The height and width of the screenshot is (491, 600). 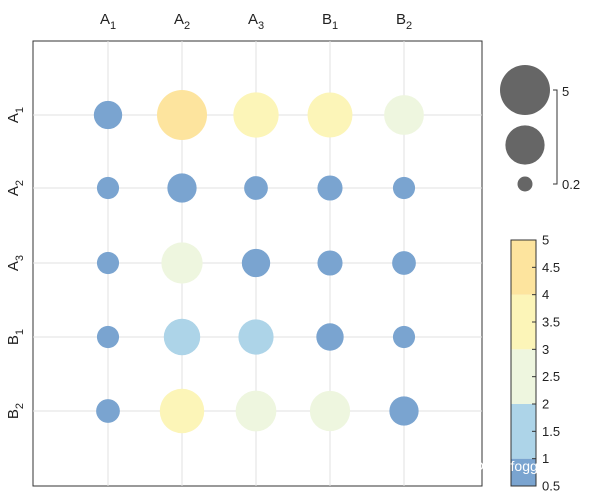 What do you see at coordinates (545, 240) in the screenshot?
I see `colorbar-tick-label: 5` at bounding box center [545, 240].